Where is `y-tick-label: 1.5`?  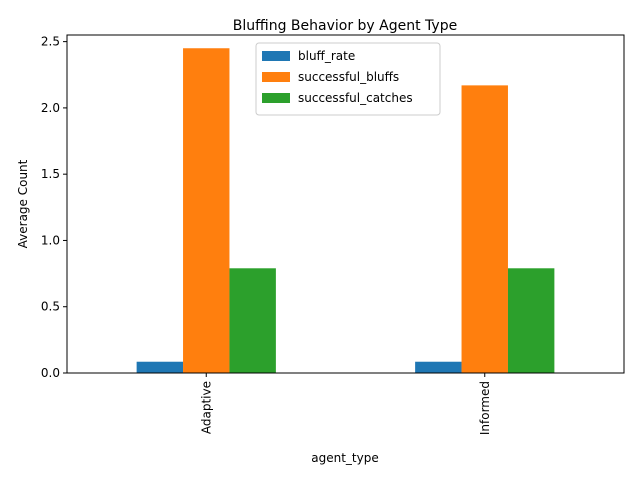 y-tick-label: 1.5 is located at coordinates (50, 174).